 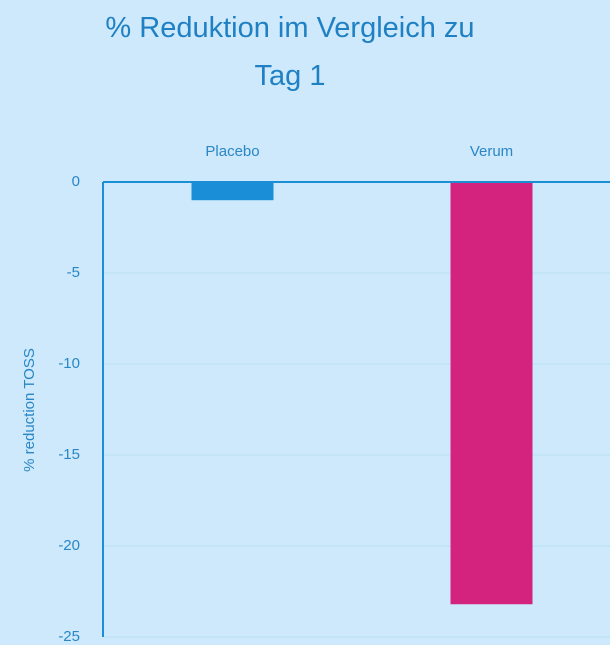 I want to click on y-tick-label: -5, so click(x=73, y=272).